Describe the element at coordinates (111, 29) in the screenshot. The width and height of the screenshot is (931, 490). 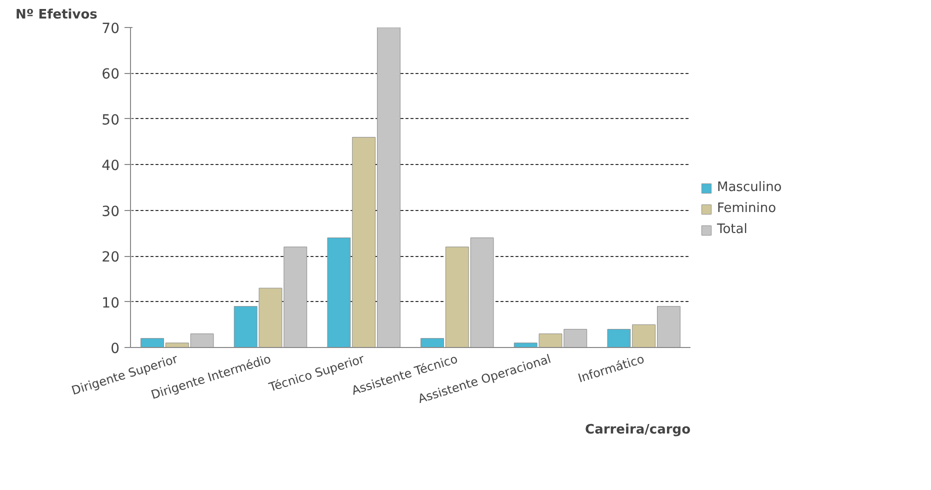
I see `y-tick-label: 70` at that location.